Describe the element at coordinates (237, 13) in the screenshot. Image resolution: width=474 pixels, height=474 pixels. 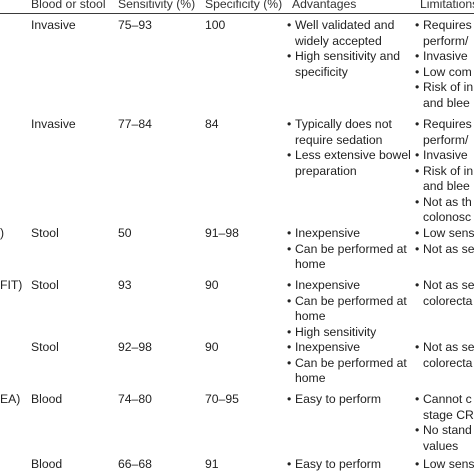
I see `header-rule` at that location.